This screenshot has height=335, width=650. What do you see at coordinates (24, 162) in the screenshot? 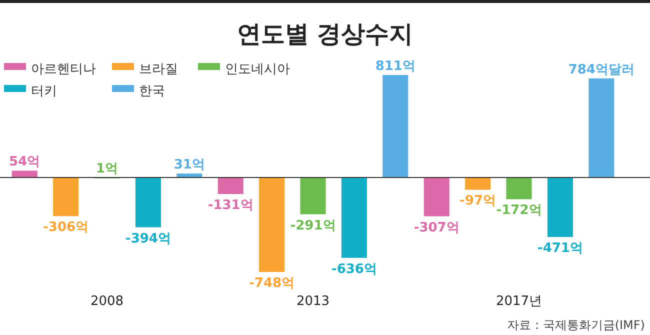
I see `data-label: 54억` at bounding box center [24, 162].